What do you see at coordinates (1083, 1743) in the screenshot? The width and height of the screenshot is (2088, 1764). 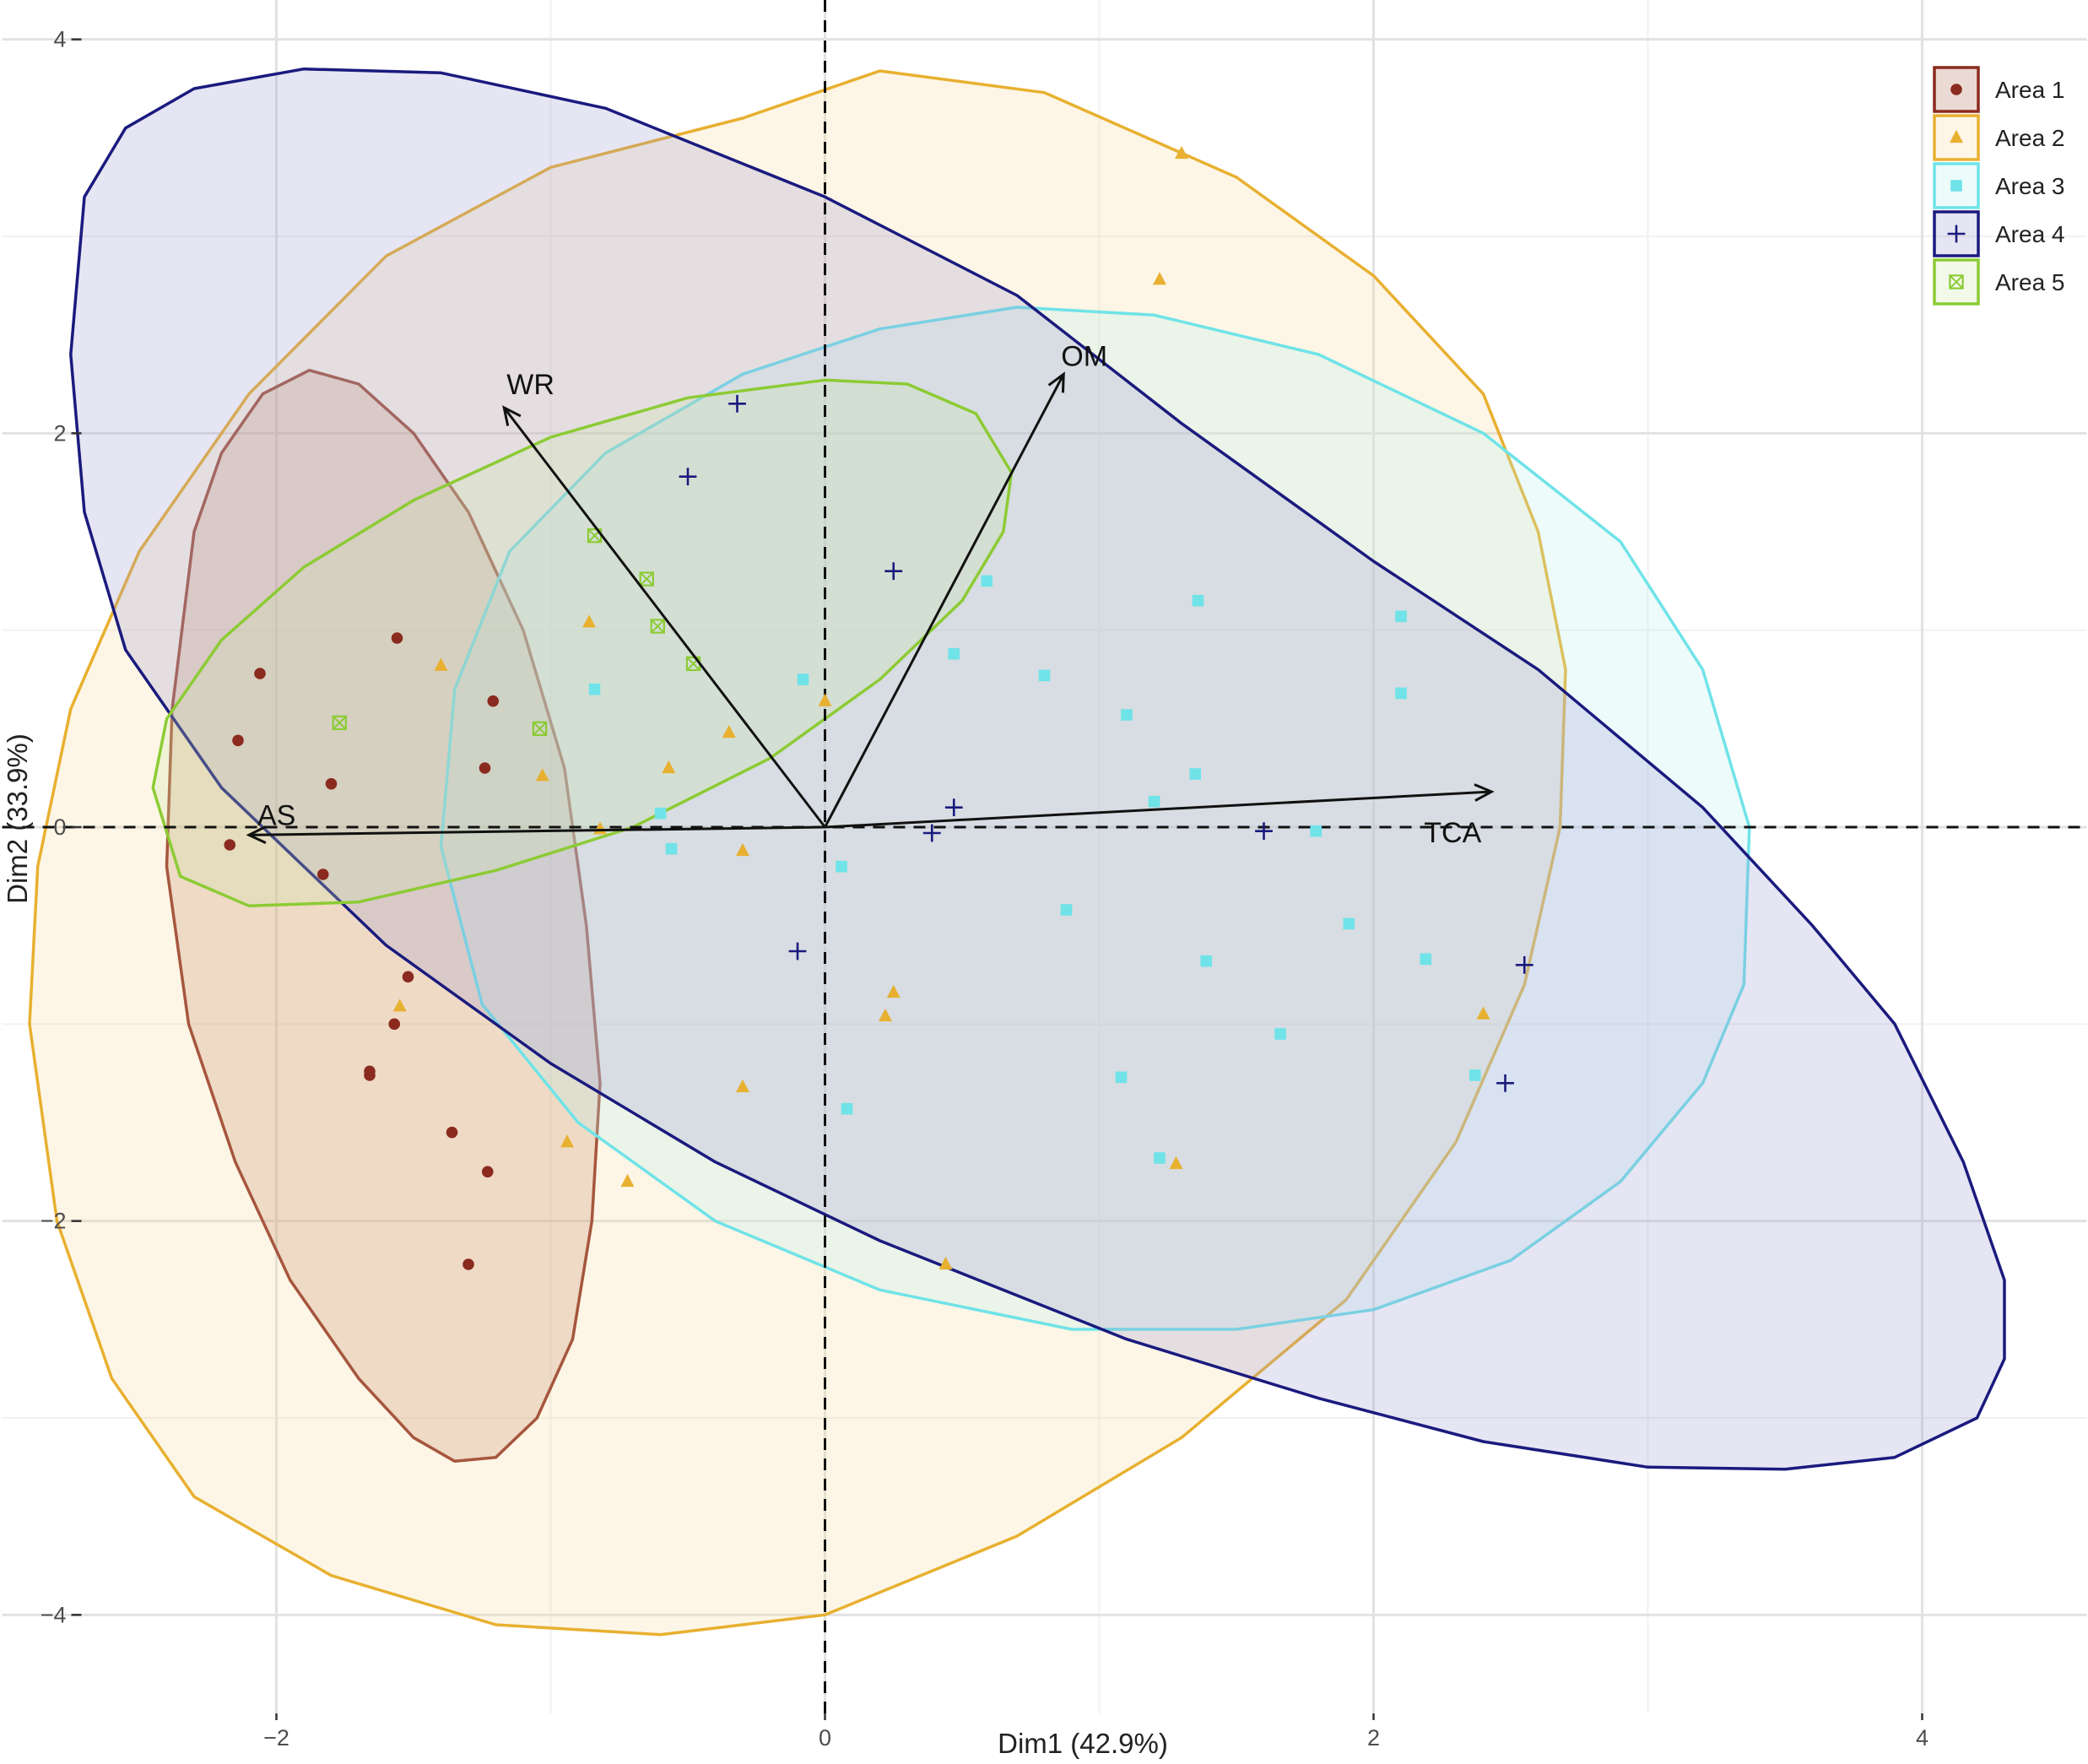 I see `x-axis-label: Dim1 (42.9%)` at bounding box center [1083, 1743].